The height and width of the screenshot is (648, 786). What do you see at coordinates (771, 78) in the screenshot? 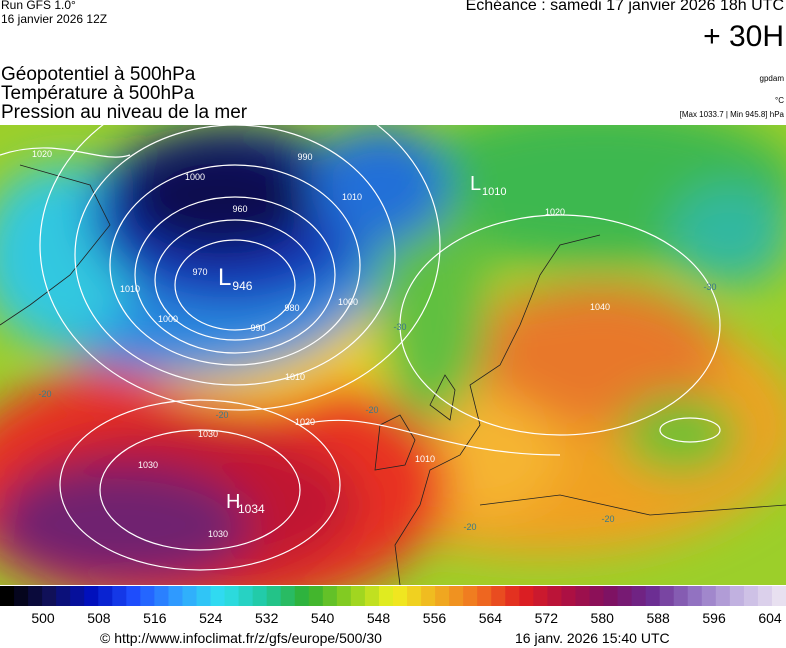
I see `unit-geo: gpdam` at bounding box center [771, 78].